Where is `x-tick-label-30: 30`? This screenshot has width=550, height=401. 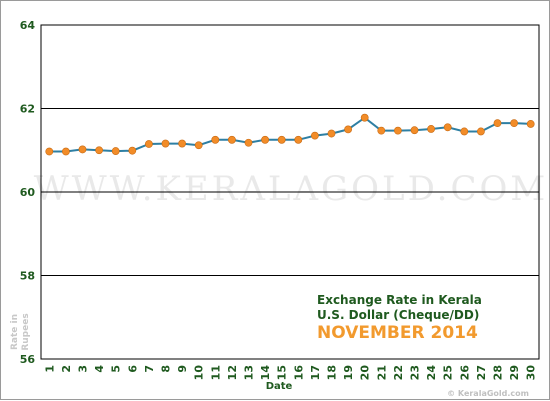 x-tick-label-30: 30 is located at coordinates (531, 373).